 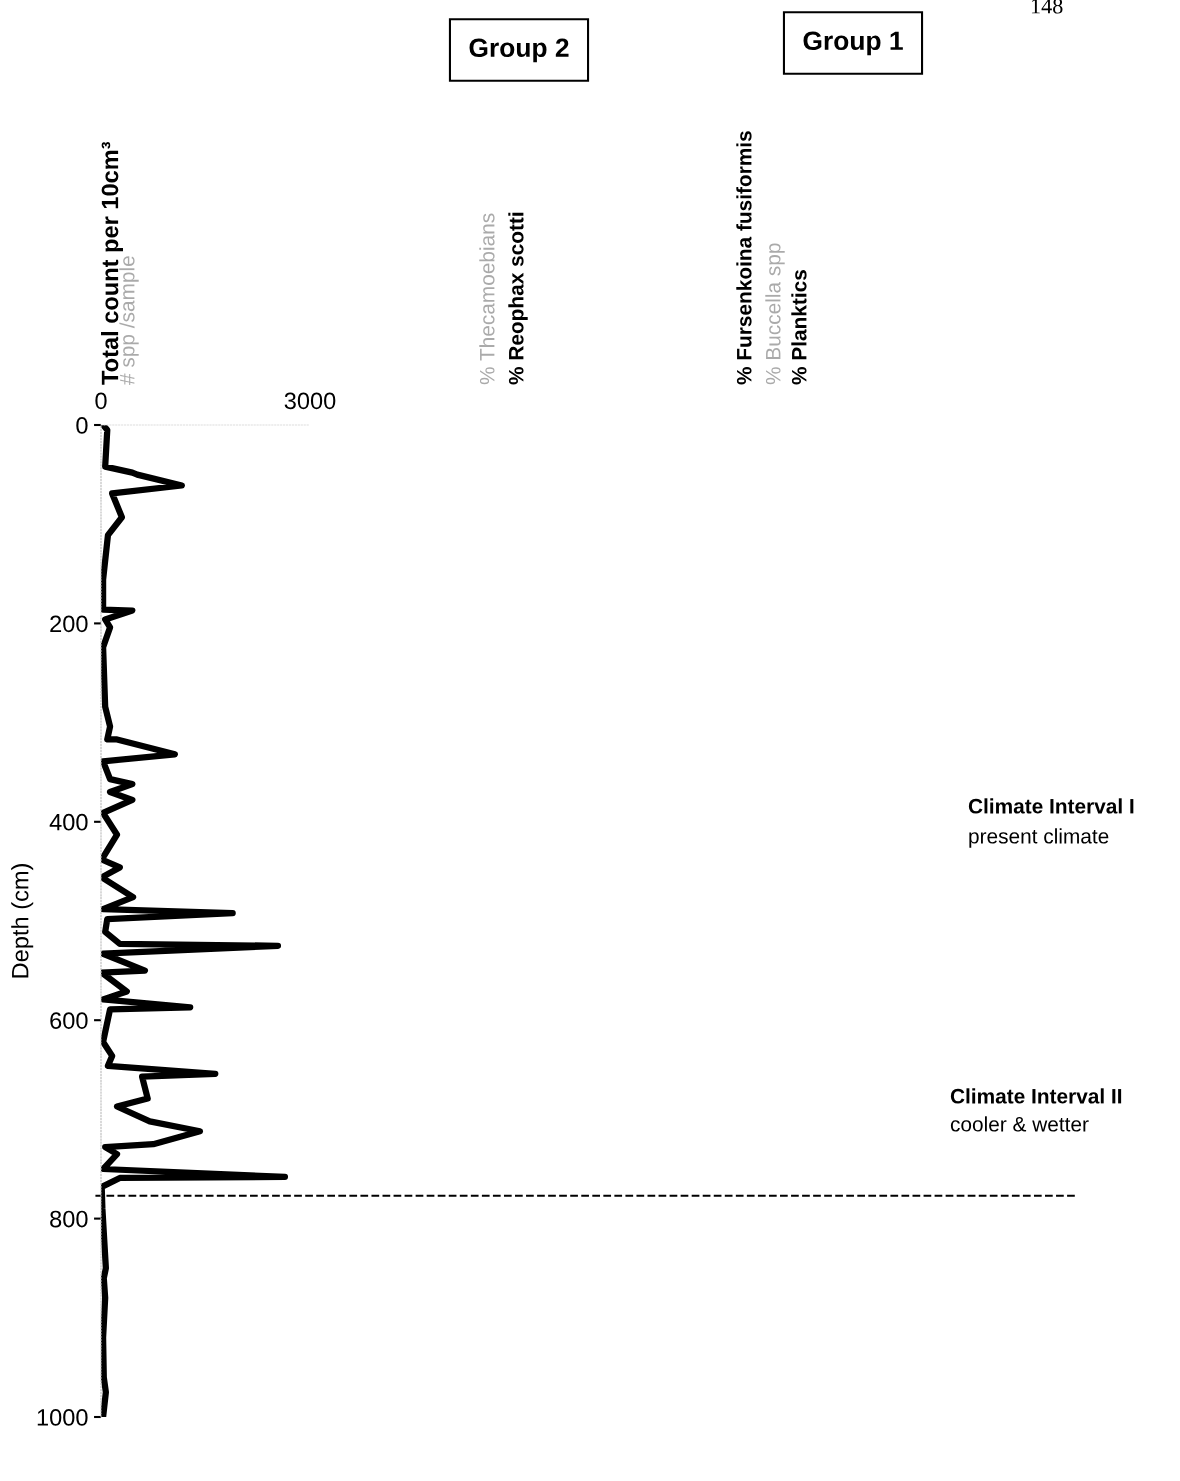 What do you see at coordinates (1036, 1096) in the screenshot?
I see `text: Climate Interval II` at bounding box center [1036, 1096].